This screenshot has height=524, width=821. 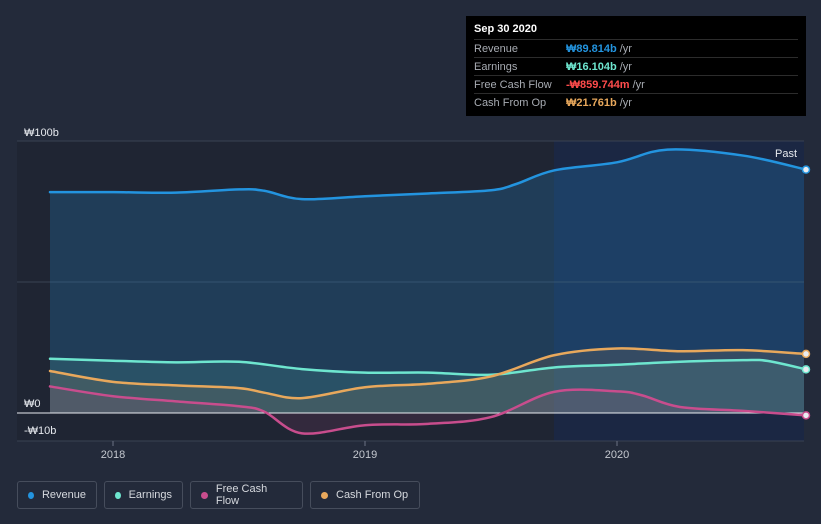 I want to click on tooltip-row-earnings: Earnings ₩16.104b /yr, so click(x=636, y=66).